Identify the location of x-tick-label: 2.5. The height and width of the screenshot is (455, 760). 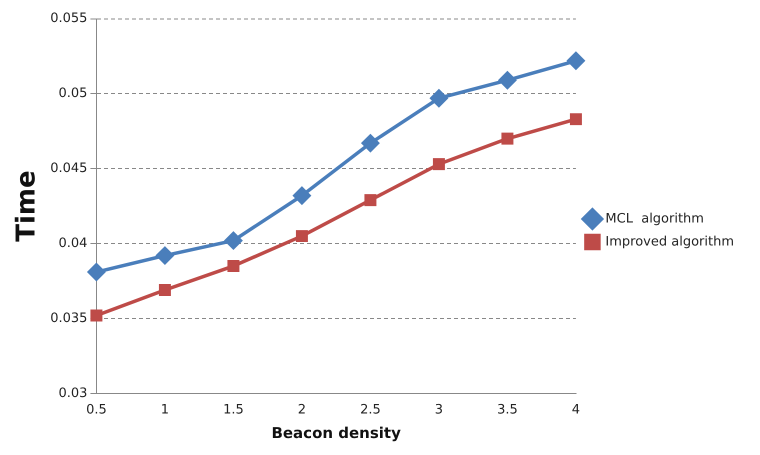
(370, 410).